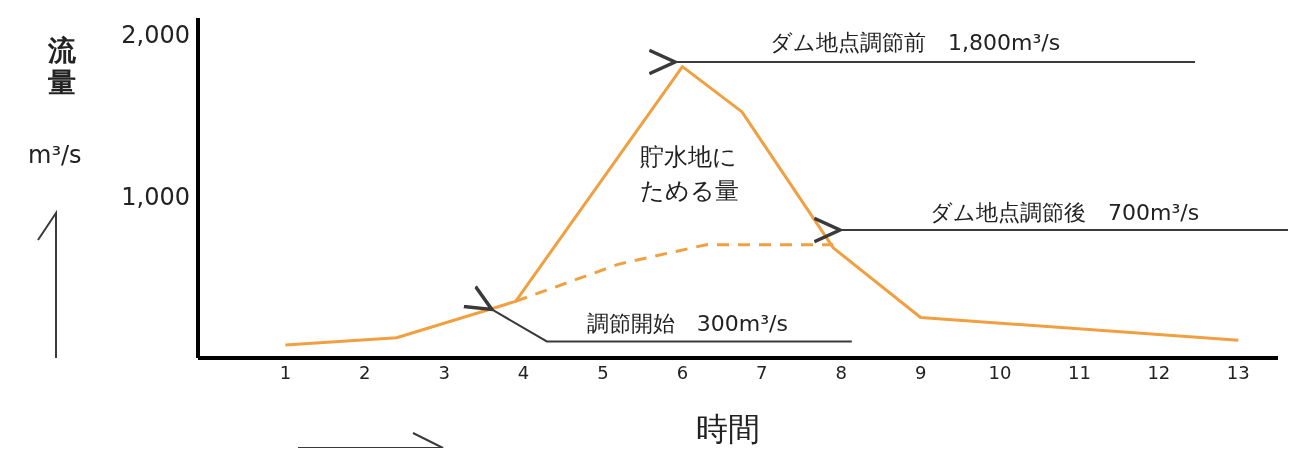 The width and height of the screenshot is (1297, 459). What do you see at coordinates (841, 372) in the screenshot?
I see `x-tick-label: 8` at bounding box center [841, 372].